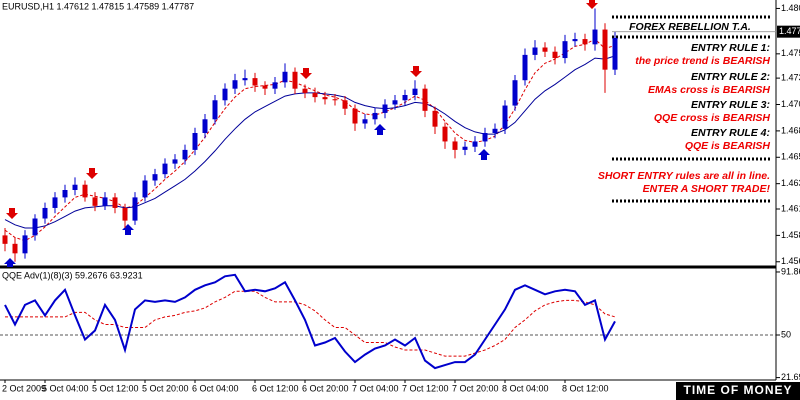 This screenshot has width=800, height=400. I want to click on watermark: TIME OF MONEY, so click(738, 390).